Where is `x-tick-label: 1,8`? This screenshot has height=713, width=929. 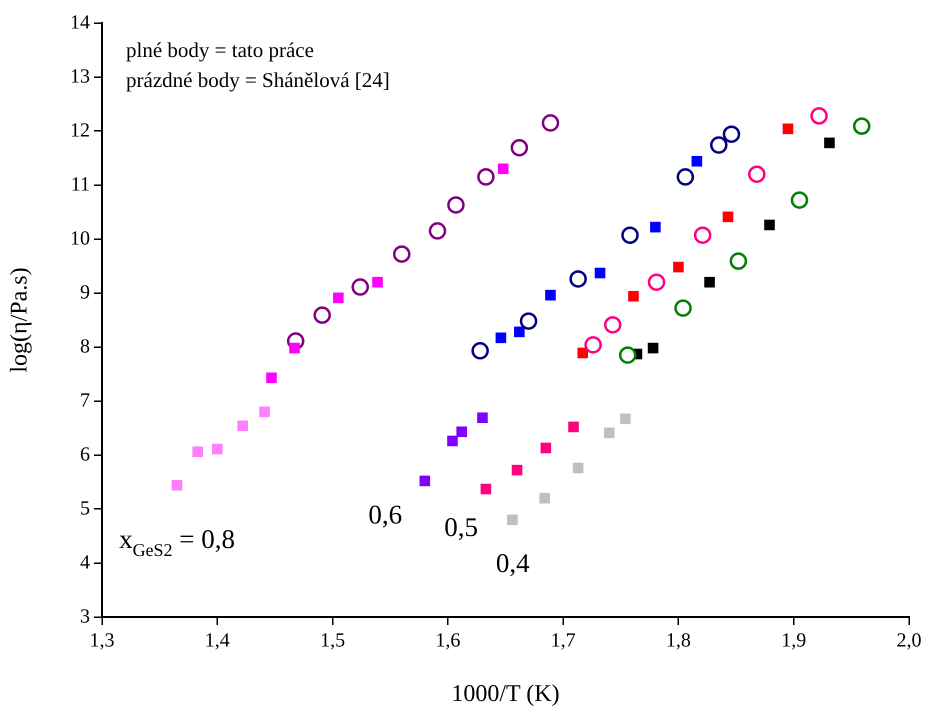 x-tick-label: 1,8 is located at coordinates (678, 640).